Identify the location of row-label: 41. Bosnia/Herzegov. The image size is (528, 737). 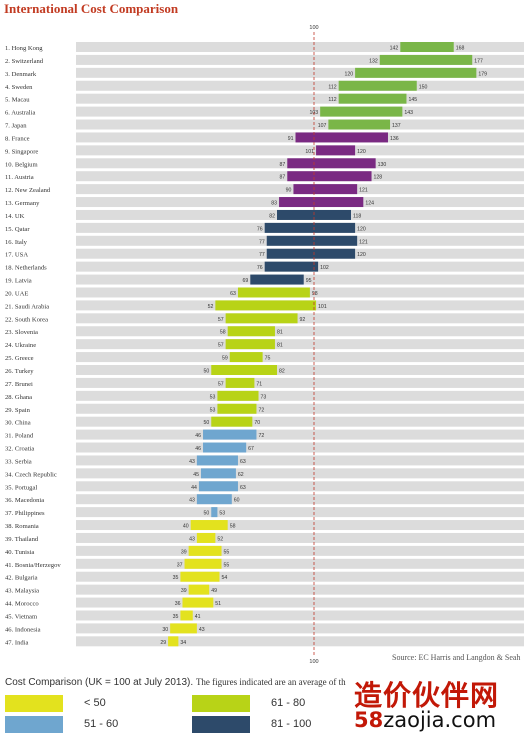
(33, 565).